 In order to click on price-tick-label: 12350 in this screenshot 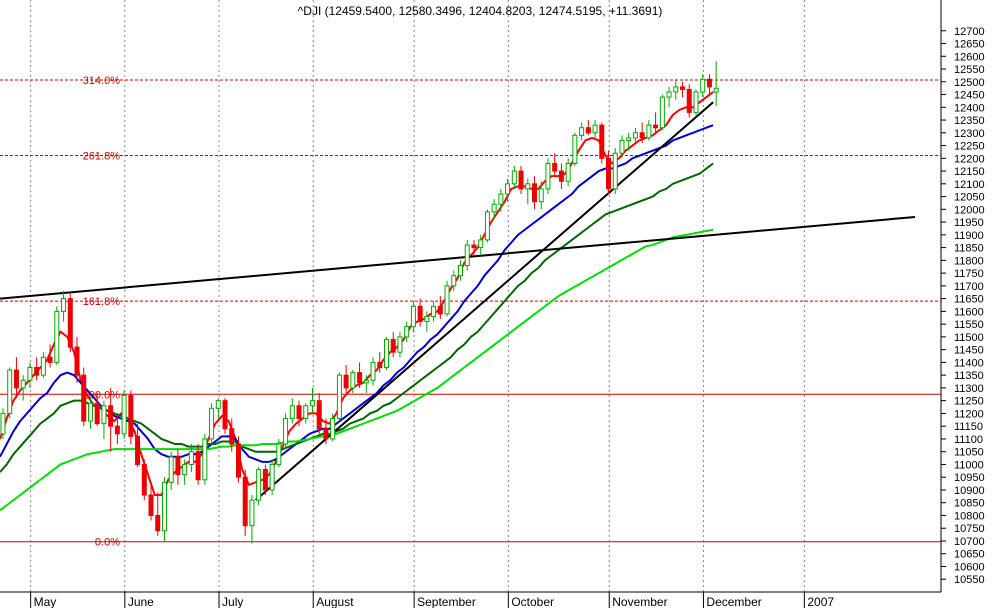, I will do `click(969, 121)`.